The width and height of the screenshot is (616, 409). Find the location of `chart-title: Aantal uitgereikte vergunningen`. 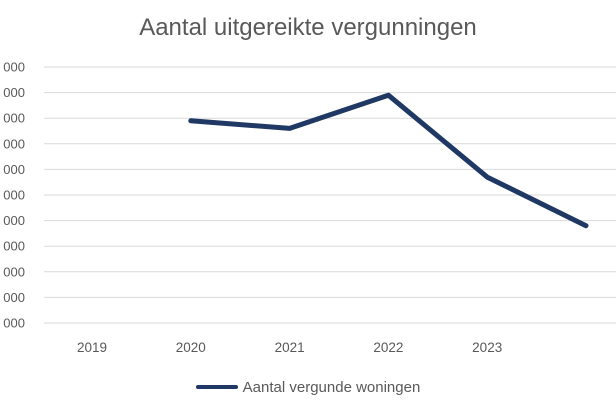

chart-title: Aantal uitgereikte vergunningen is located at coordinates (308, 27).